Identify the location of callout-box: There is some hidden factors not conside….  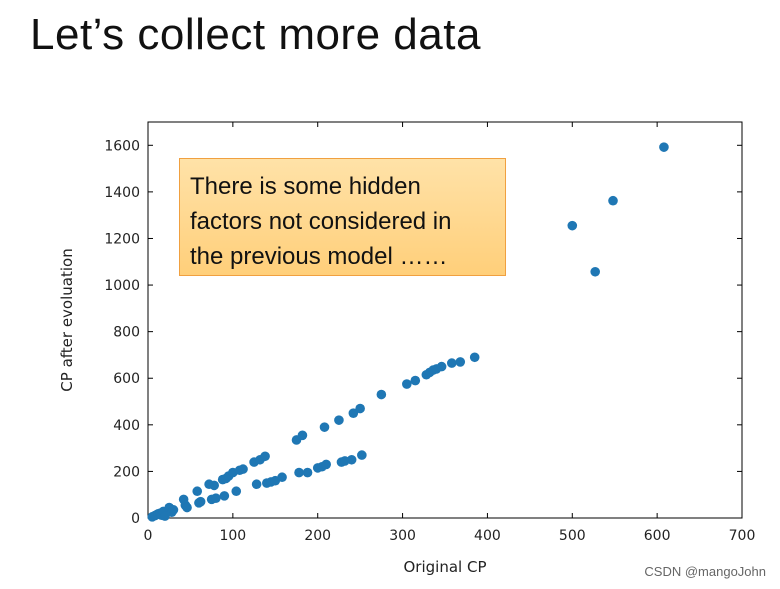
(342, 217).